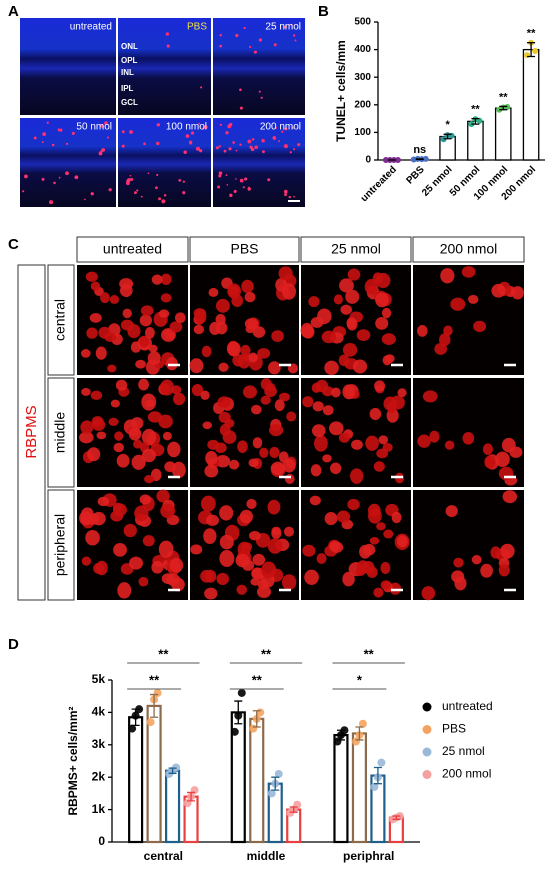 The width and height of the screenshot is (550, 875). What do you see at coordinates (427, 707) in the screenshot?
I see `legend-marker` at bounding box center [427, 707].